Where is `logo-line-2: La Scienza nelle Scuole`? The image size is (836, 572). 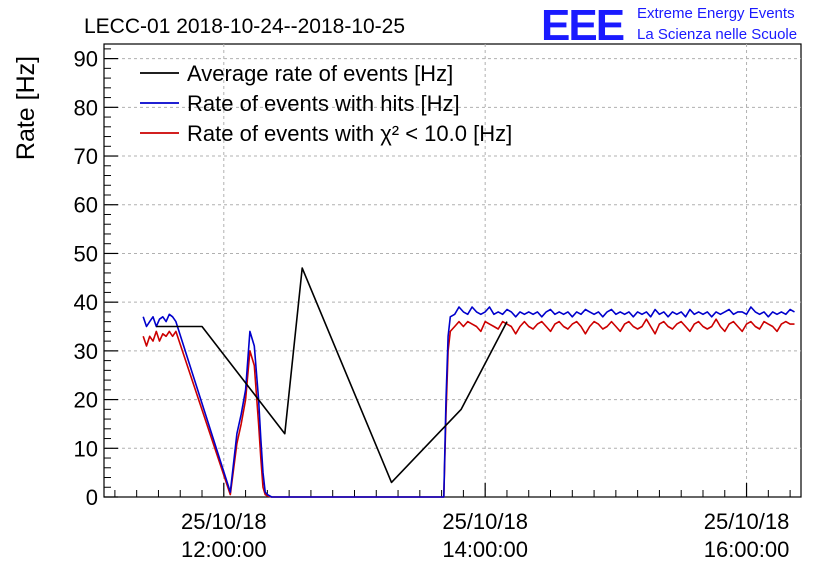
logo-line-2: La Scienza nelle Scuole is located at coordinates (717, 34).